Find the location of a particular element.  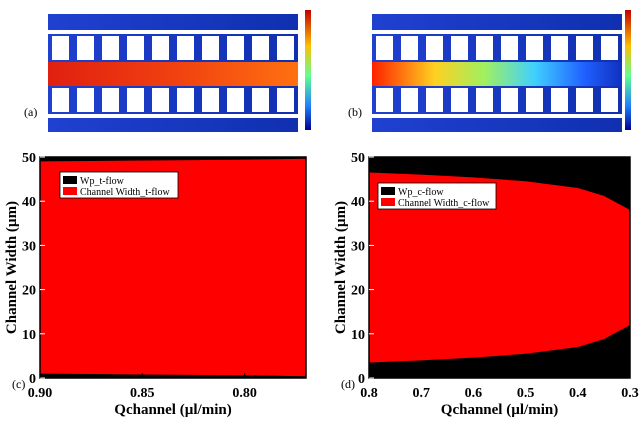

x-tick-label: 0.5 is located at coordinates (526, 393).